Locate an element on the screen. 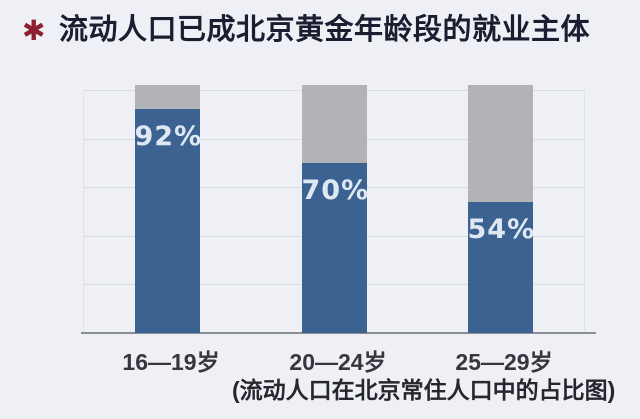 This screenshot has height=419, width=640. x-axis-line is located at coordinates (338, 333).